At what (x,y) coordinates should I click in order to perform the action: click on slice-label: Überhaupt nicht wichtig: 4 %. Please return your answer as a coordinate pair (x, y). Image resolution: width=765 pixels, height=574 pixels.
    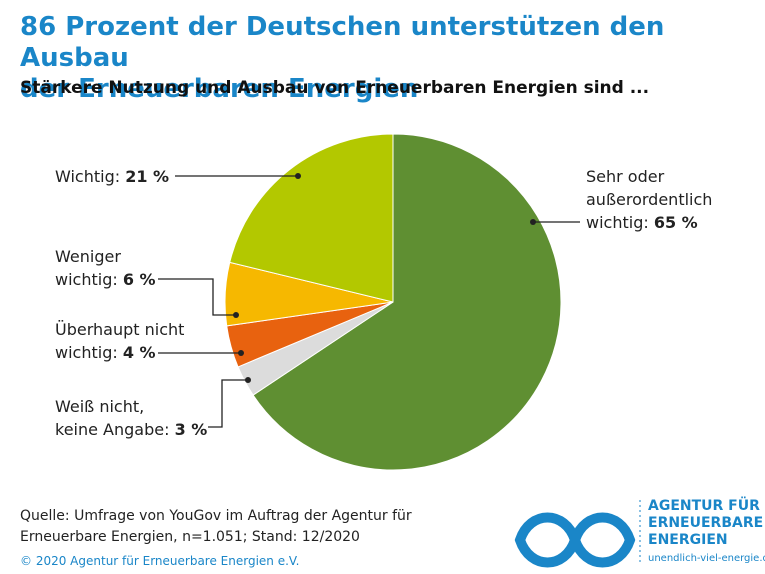
    Looking at the image, I should click on (119, 341).